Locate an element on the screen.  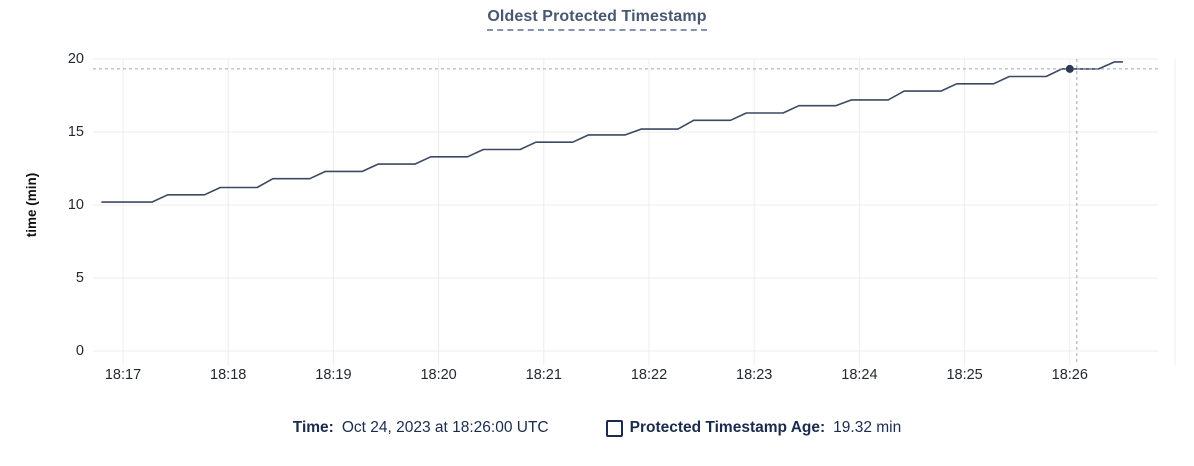
x-tick-label: 18:17 is located at coordinates (123, 375).